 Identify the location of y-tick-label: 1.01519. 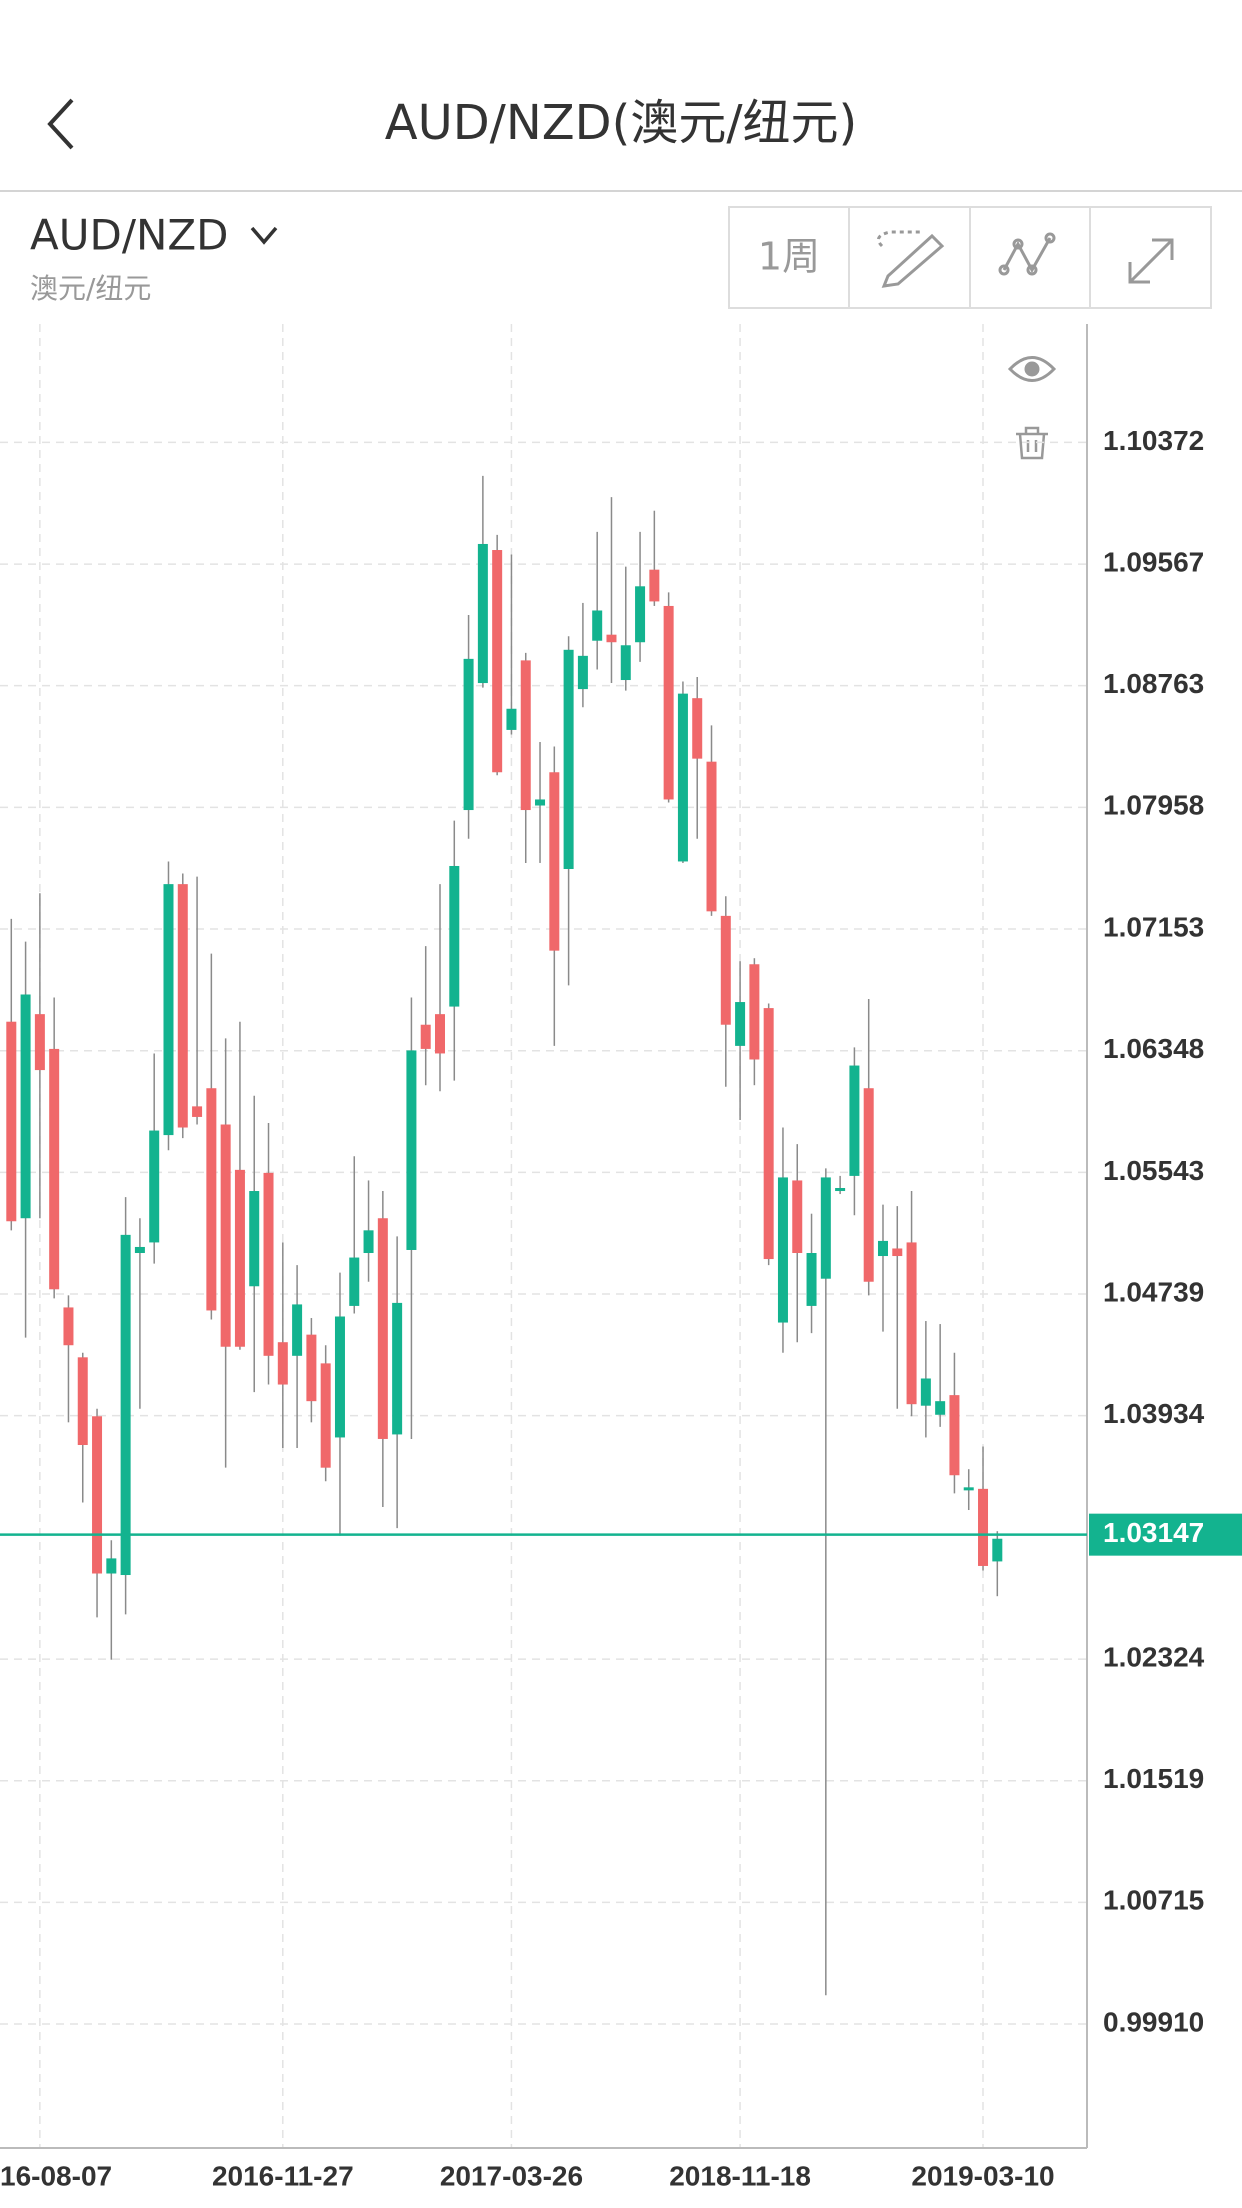
(1153, 1778).